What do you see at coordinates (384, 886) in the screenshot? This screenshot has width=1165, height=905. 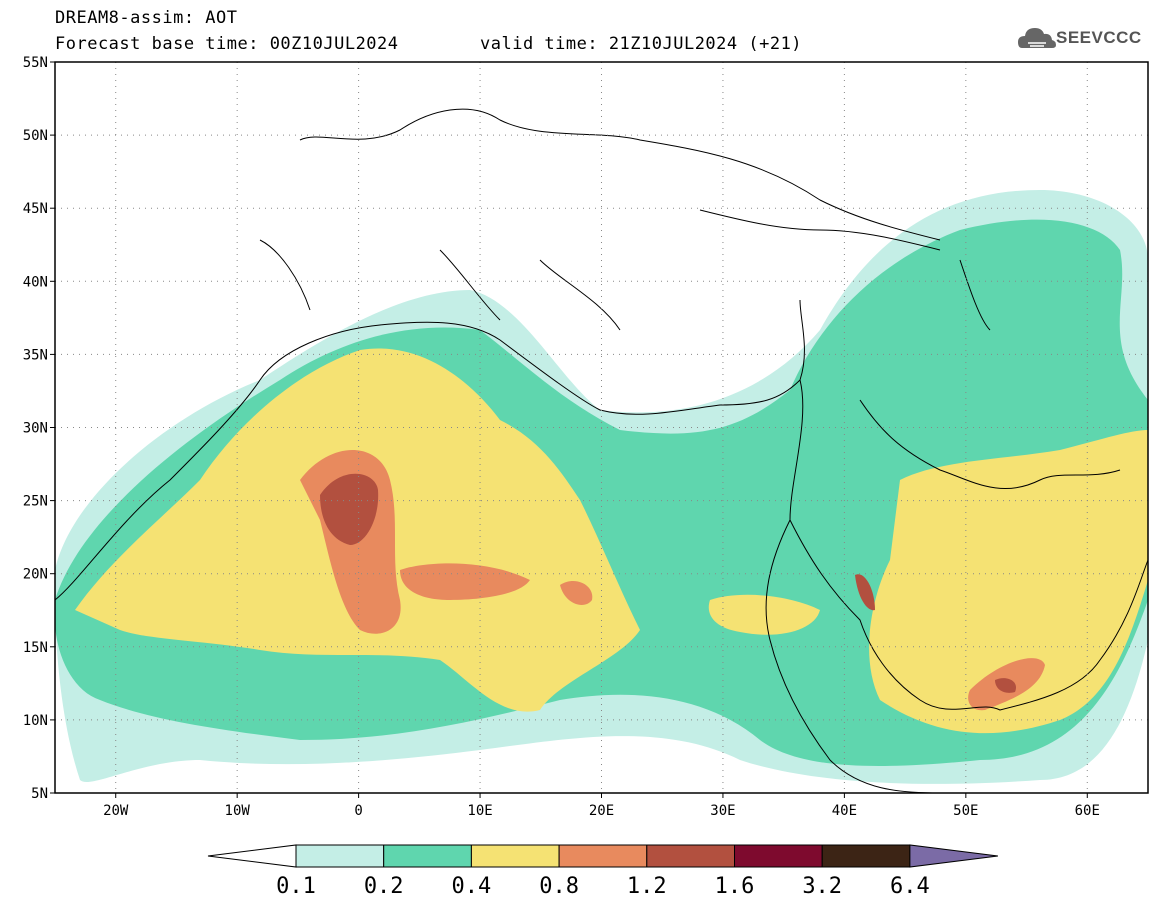 I see `colorbar-label: 0.2` at bounding box center [384, 886].